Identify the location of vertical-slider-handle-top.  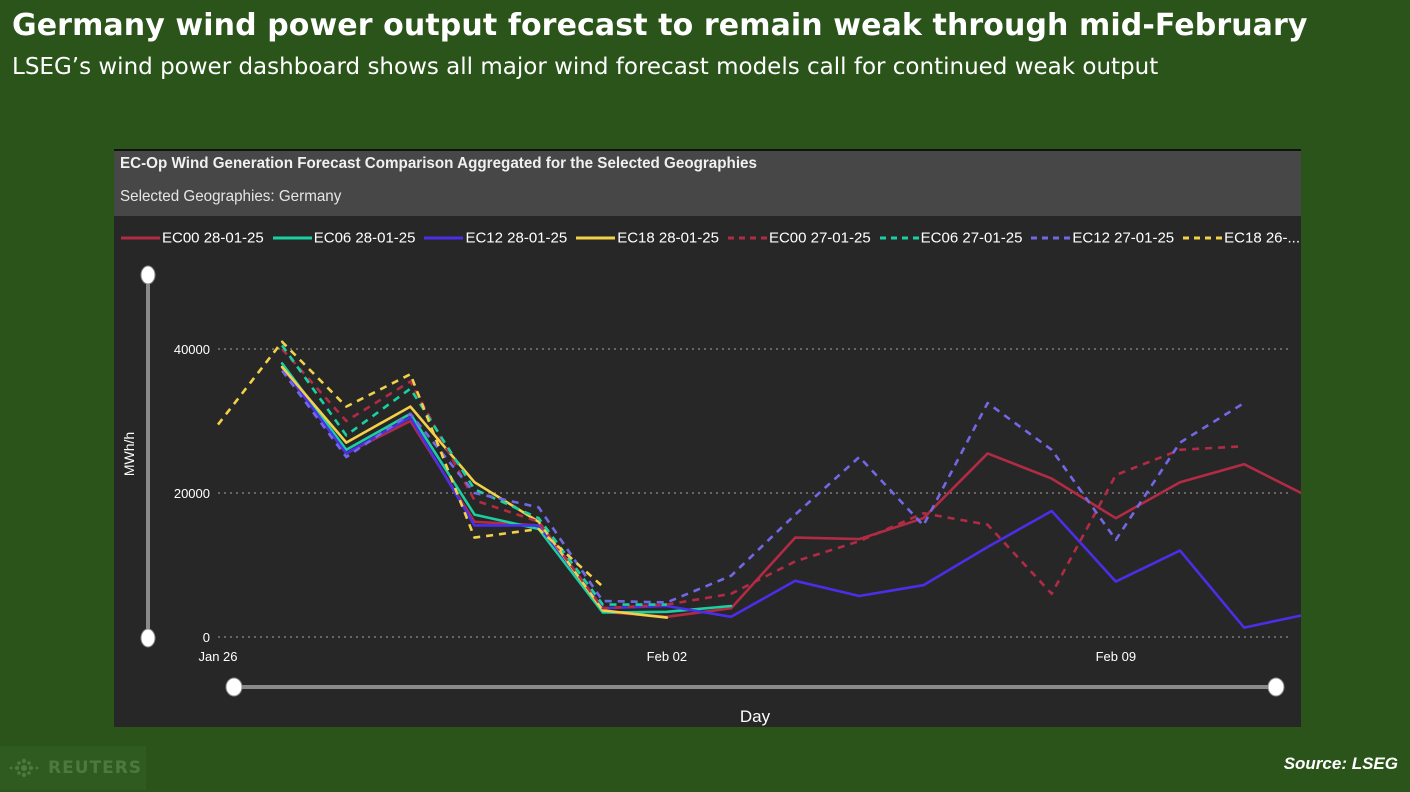
(148, 275).